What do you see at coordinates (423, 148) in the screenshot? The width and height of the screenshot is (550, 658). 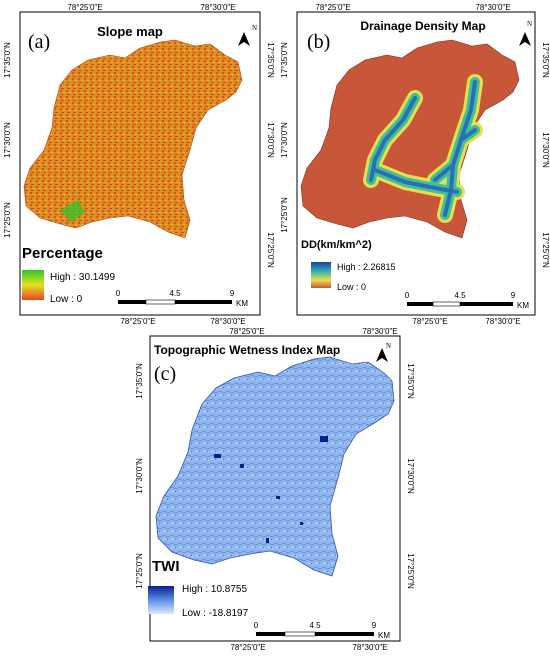 I see `drainage-network` at bounding box center [423, 148].